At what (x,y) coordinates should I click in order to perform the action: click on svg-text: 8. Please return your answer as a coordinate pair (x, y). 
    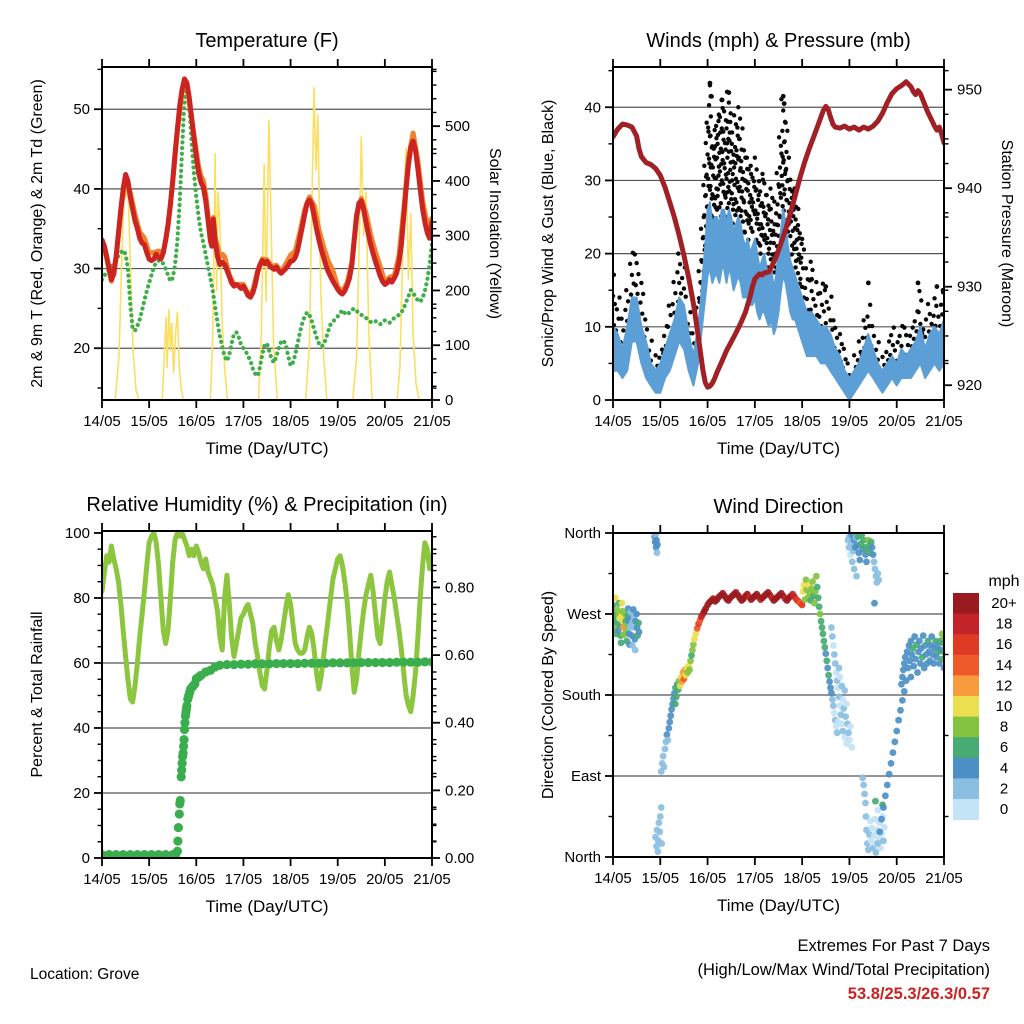
    Looking at the image, I should click on (1004, 727).